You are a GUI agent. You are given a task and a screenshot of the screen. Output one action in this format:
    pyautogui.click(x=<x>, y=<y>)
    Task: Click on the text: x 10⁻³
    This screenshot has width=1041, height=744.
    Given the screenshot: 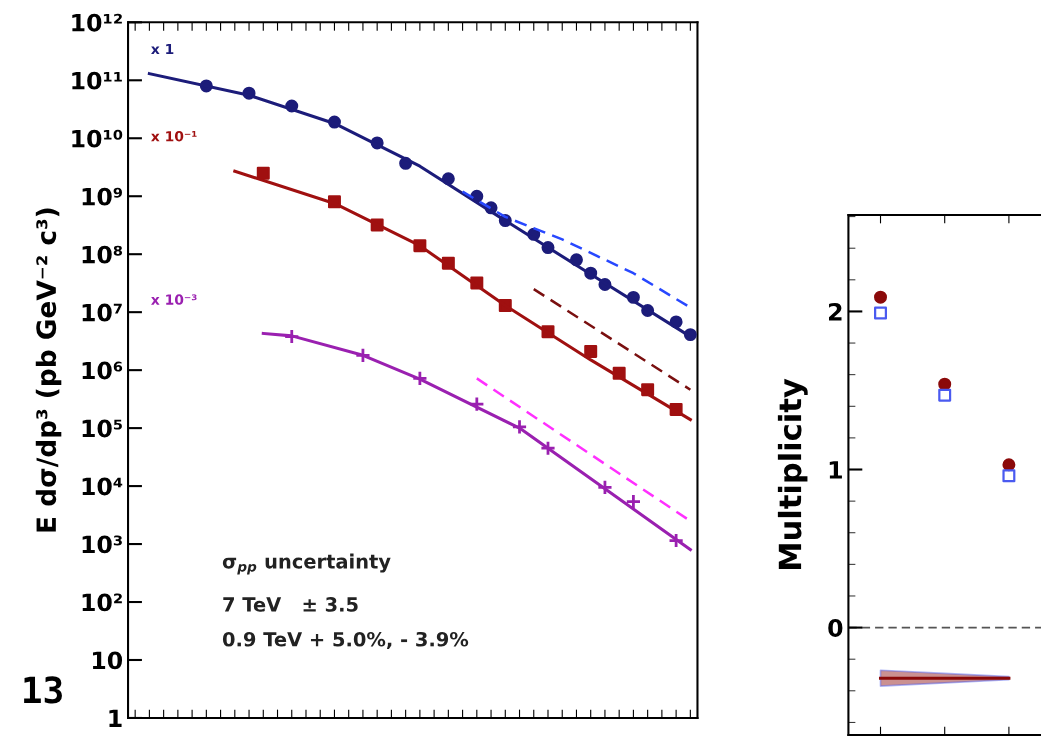 What is the action you would take?
    pyautogui.click(x=174, y=299)
    